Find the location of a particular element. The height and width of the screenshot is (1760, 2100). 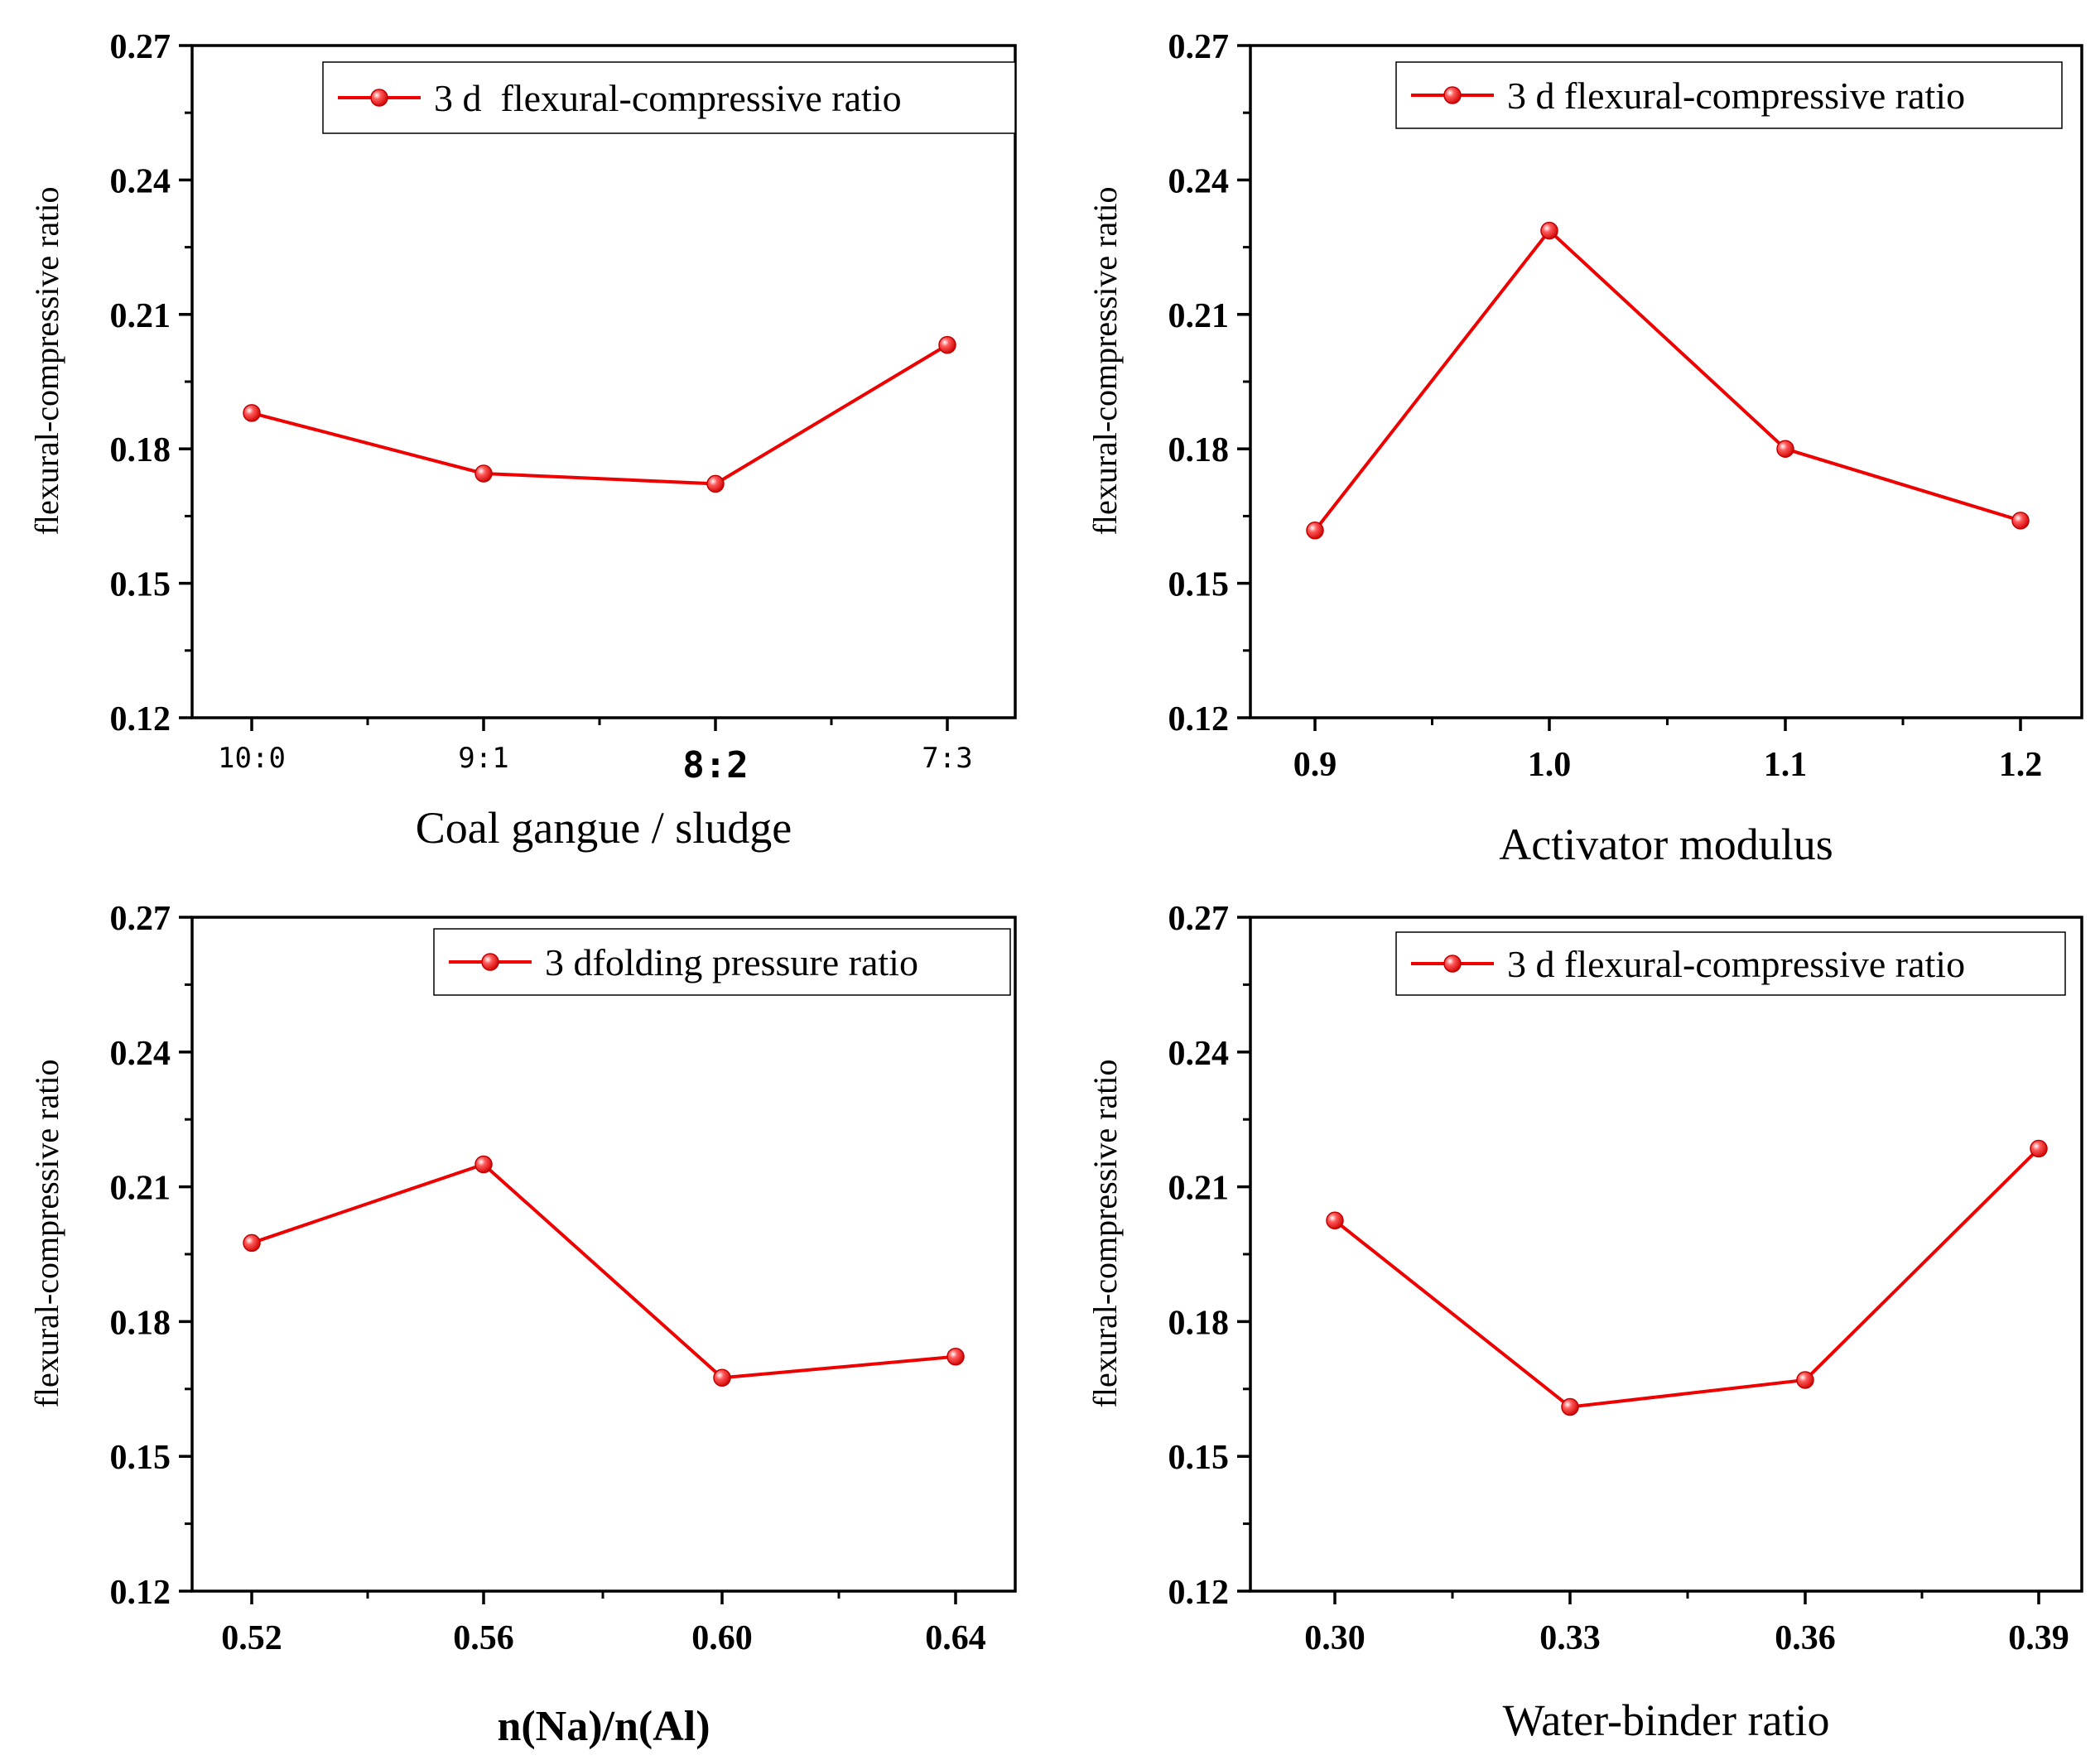

x-tick-label: 0.56 is located at coordinates (483, 1638).